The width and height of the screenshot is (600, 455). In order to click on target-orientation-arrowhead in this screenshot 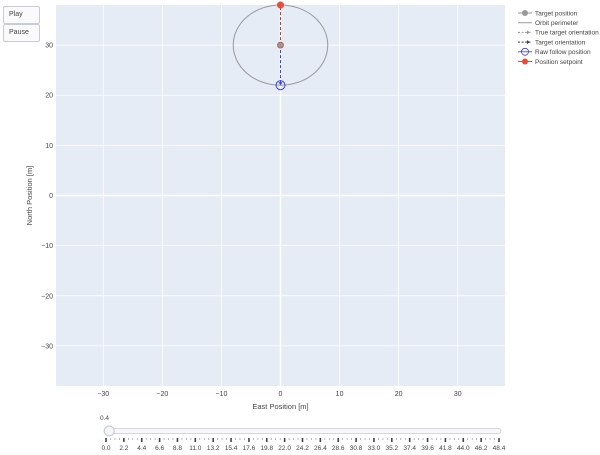, I will do `click(280, 84)`.